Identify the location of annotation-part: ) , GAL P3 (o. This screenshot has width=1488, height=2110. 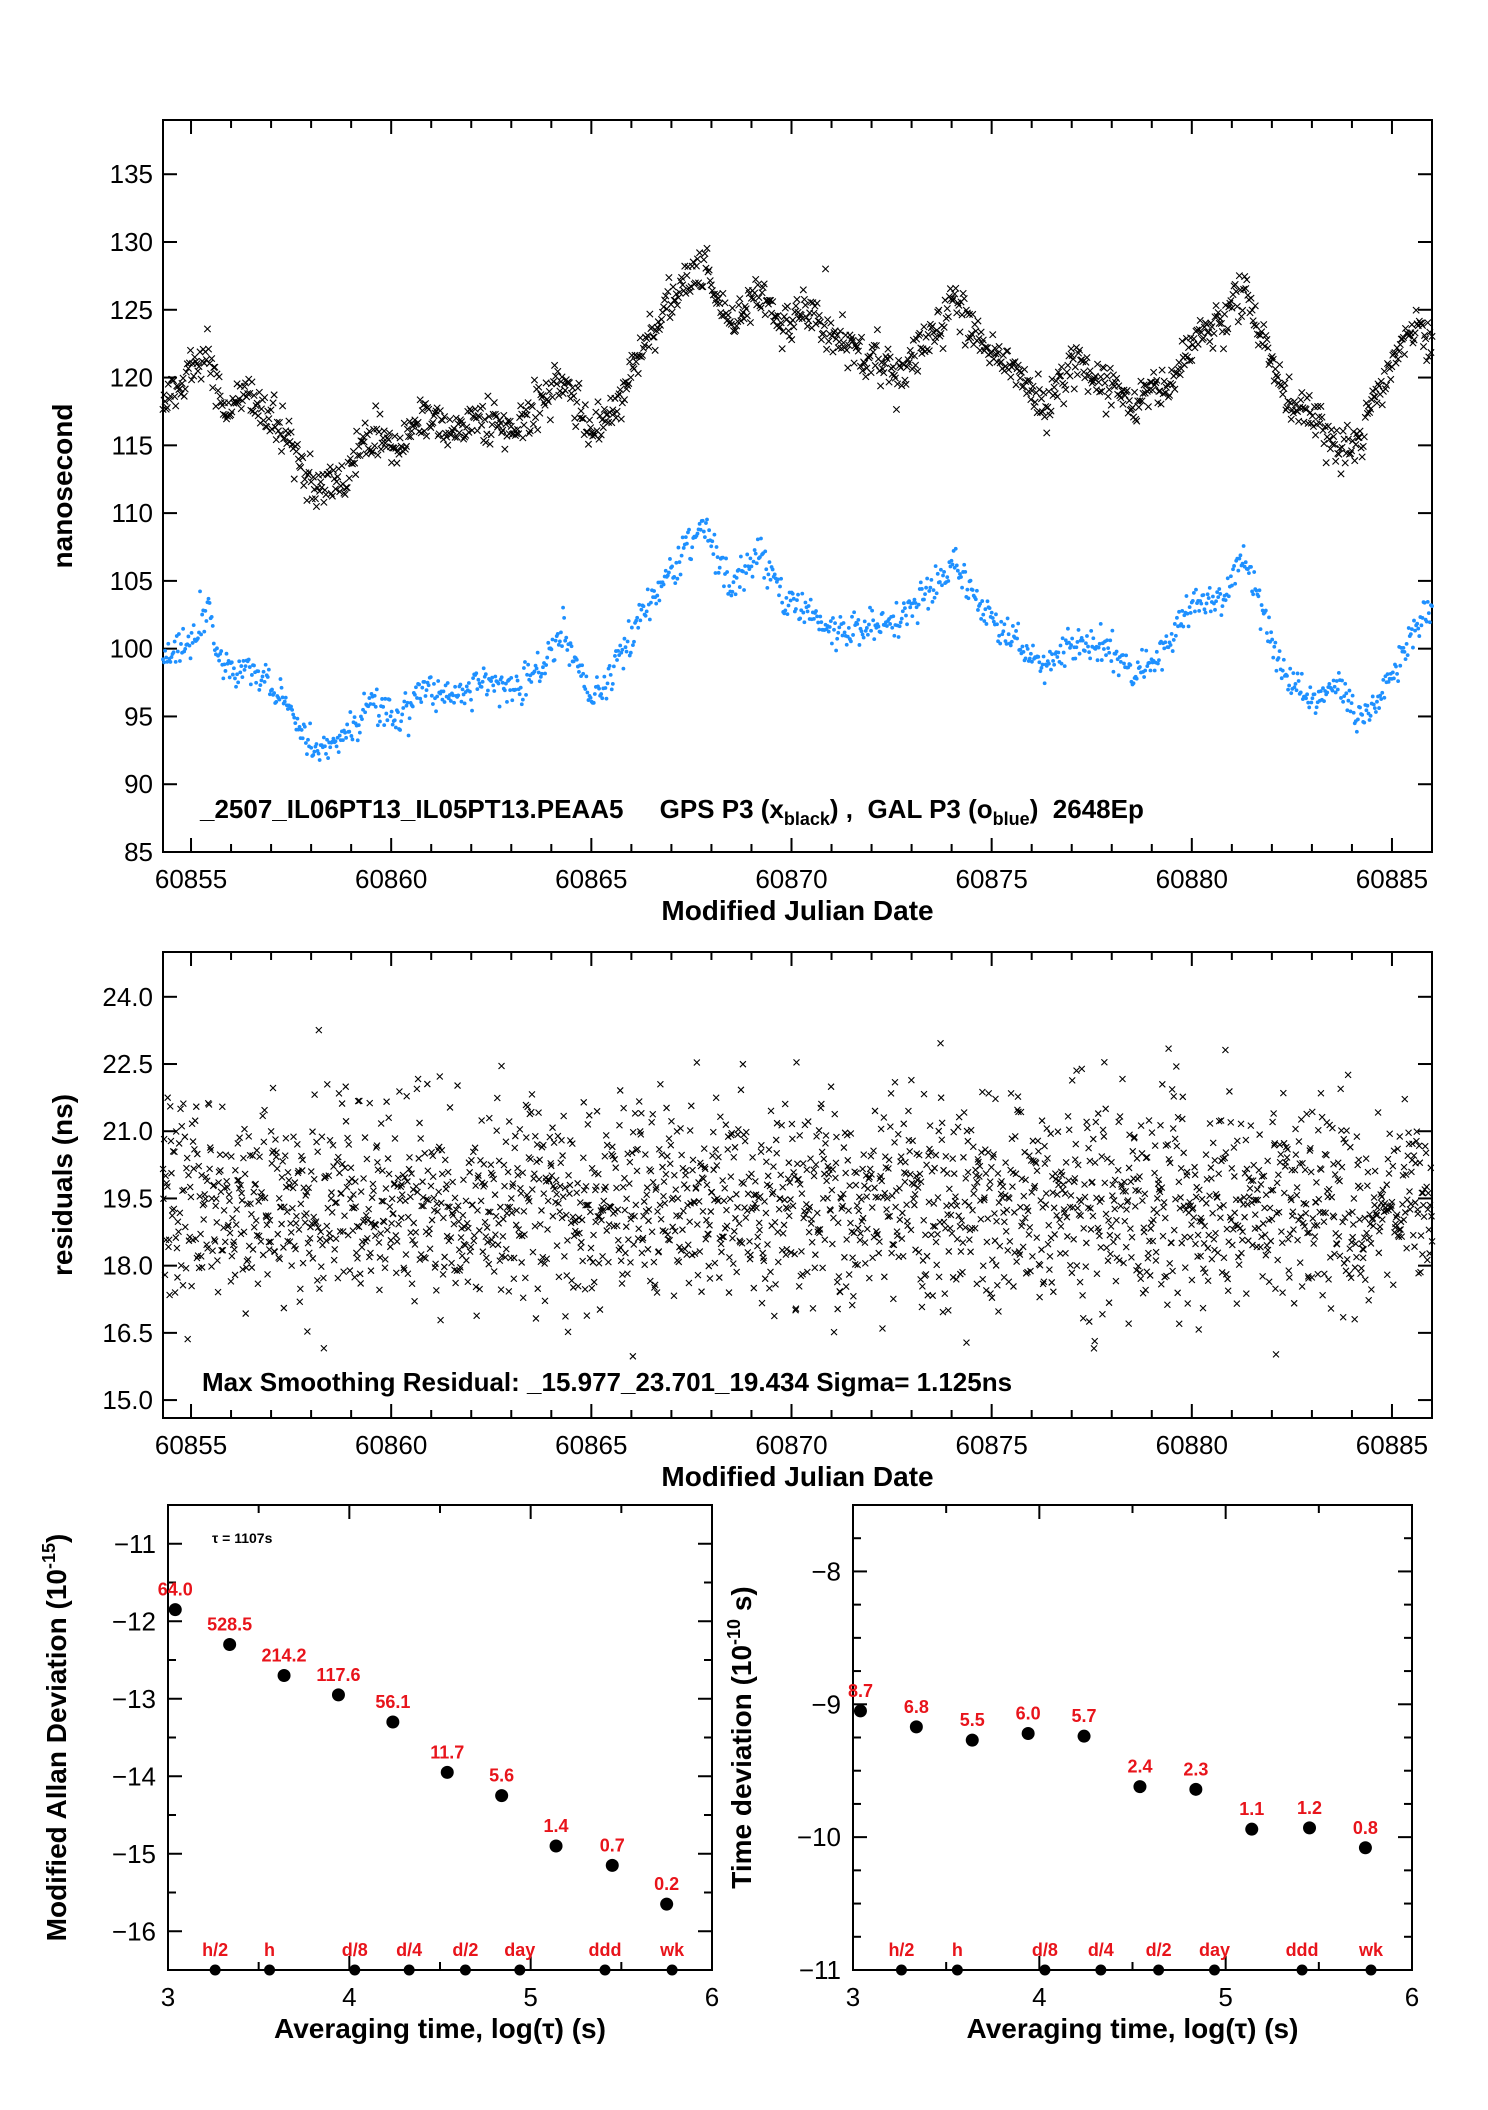
(911, 809).